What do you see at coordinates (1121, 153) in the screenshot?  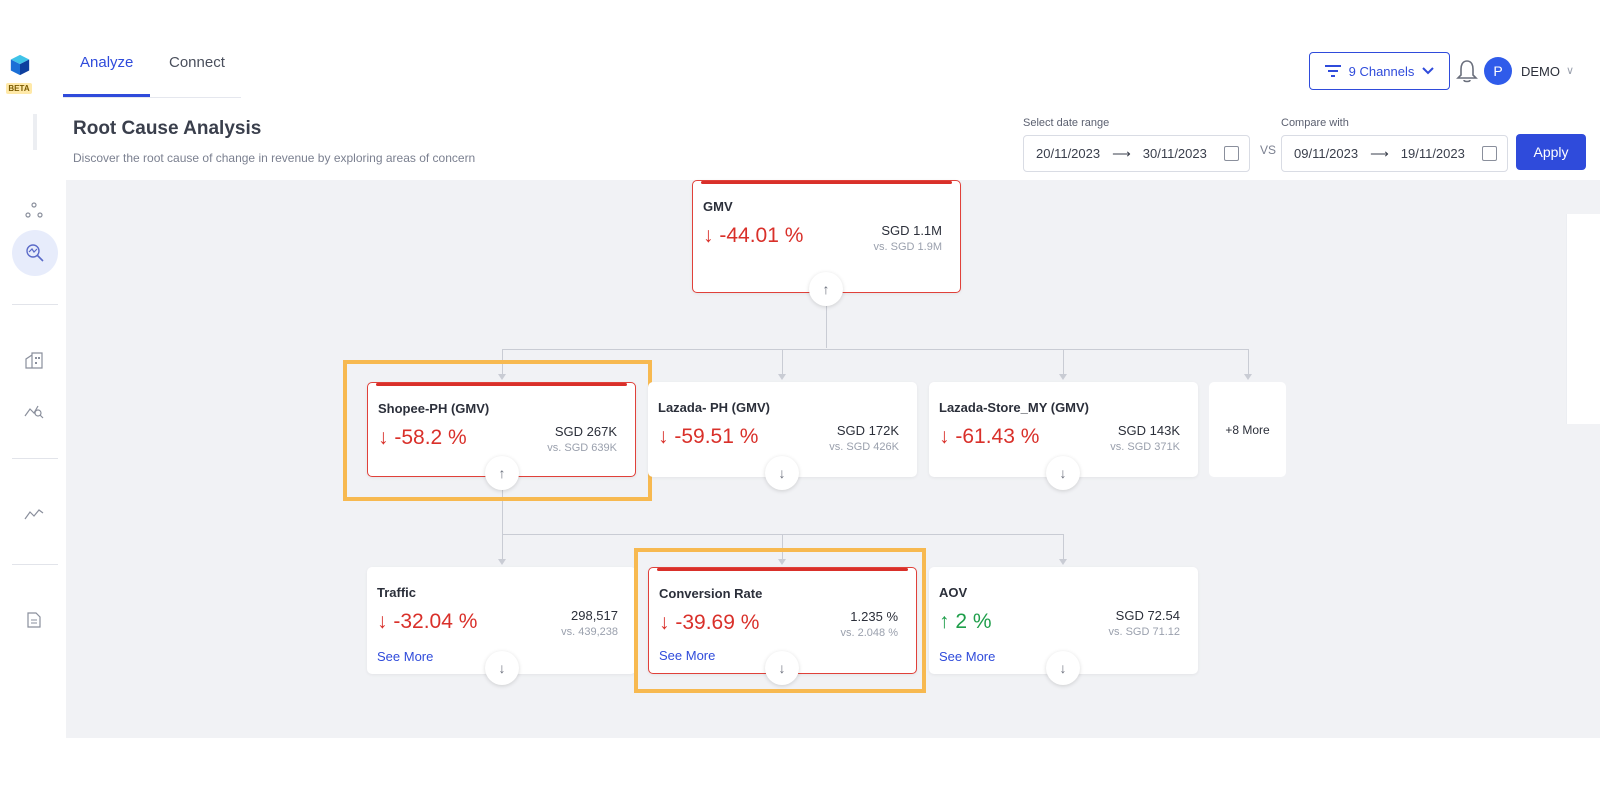 I see `arrow-right-icon: ⟶` at bounding box center [1121, 153].